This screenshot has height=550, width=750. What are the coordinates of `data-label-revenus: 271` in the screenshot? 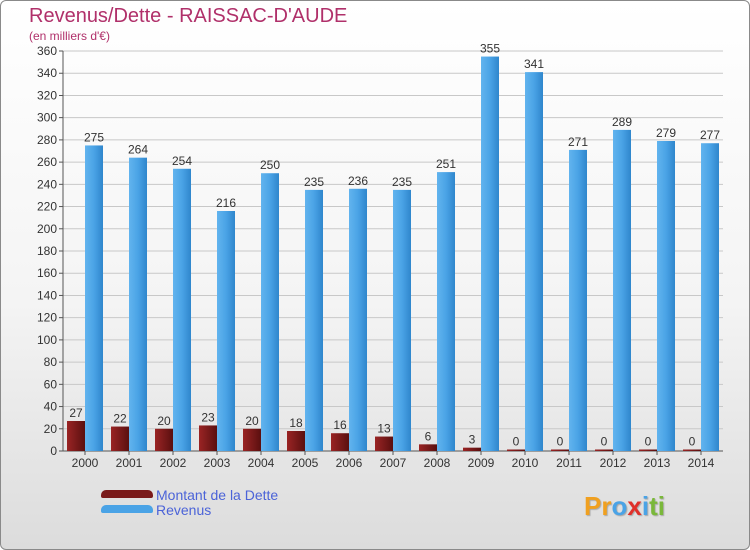 It's located at (578, 142).